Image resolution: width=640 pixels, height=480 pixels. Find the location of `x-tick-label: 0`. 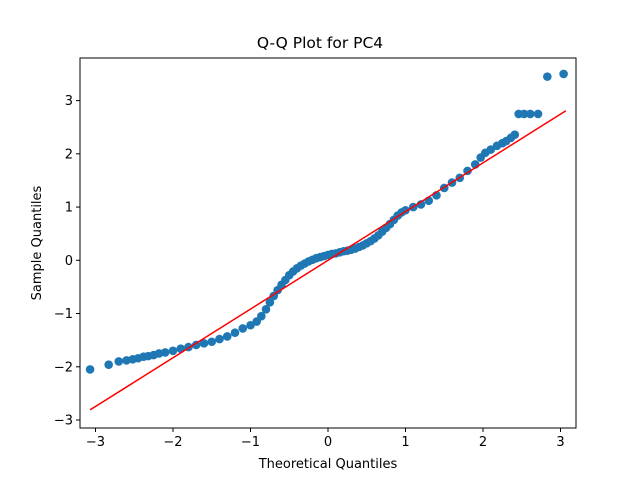

x-tick-label: 0 is located at coordinates (328, 442).